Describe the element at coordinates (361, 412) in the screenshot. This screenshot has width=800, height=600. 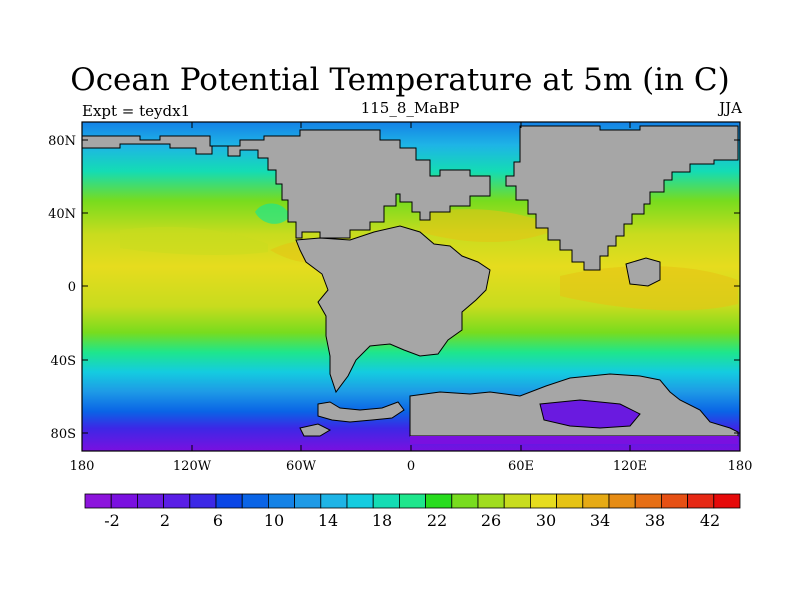
I see `landmass-central-america-islands` at that location.